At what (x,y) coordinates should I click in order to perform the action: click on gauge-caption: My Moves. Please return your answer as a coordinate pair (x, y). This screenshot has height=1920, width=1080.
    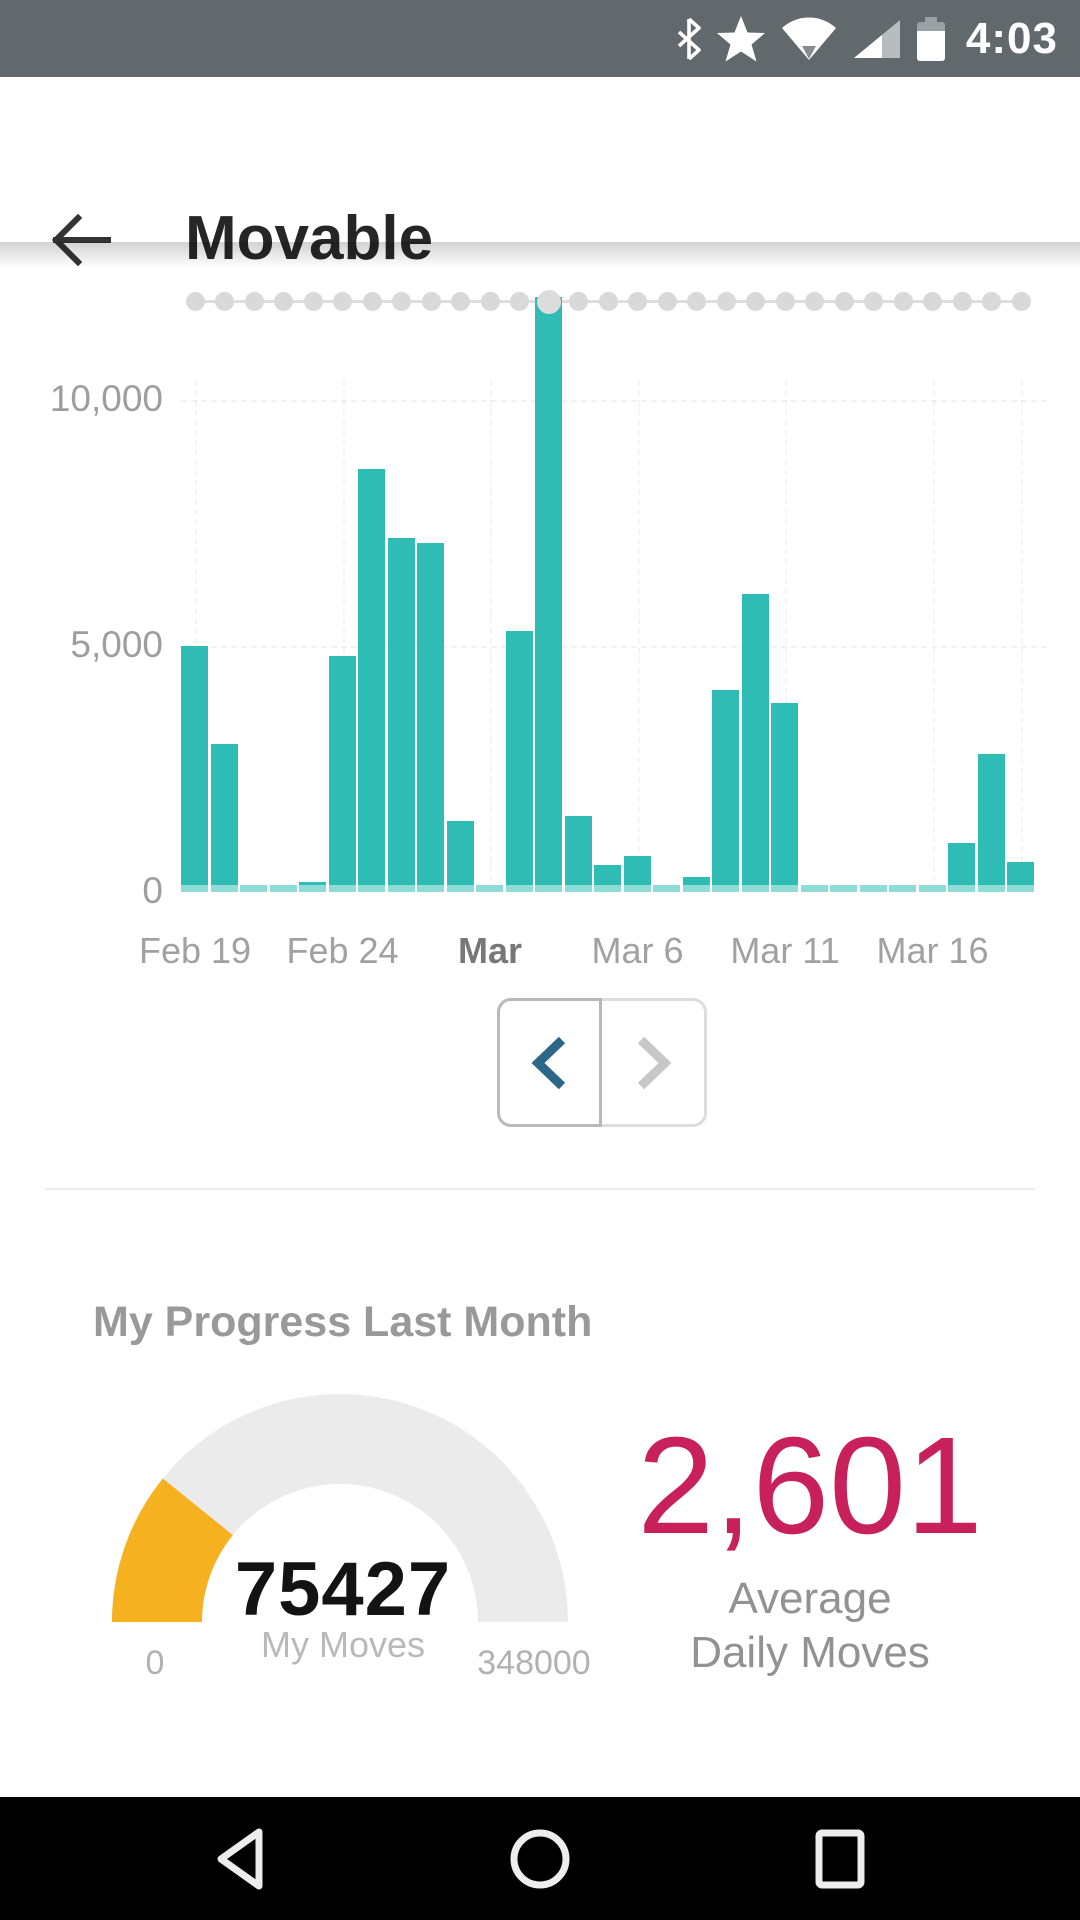
    Looking at the image, I should click on (343, 1644).